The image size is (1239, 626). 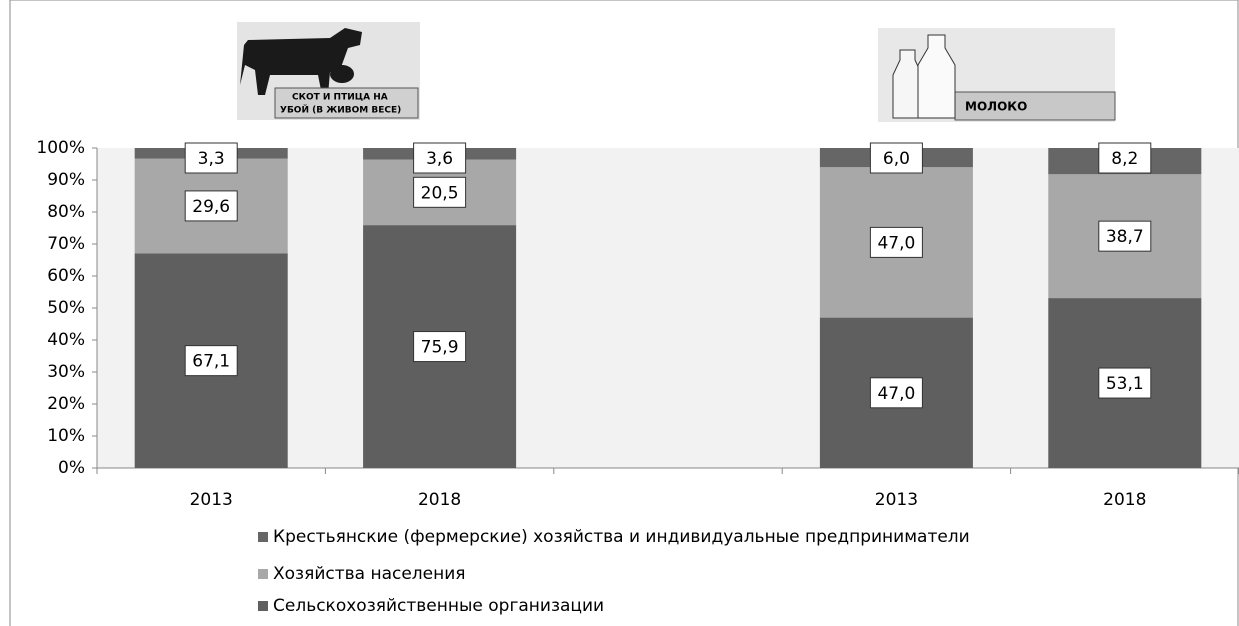 What do you see at coordinates (328, 71) in the screenshot?
I see `livestock-picture: СКОТ И ПТИЦА НА УБОЙ (В ЖИВОМ ВЕСЕ)` at bounding box center [328, 71].